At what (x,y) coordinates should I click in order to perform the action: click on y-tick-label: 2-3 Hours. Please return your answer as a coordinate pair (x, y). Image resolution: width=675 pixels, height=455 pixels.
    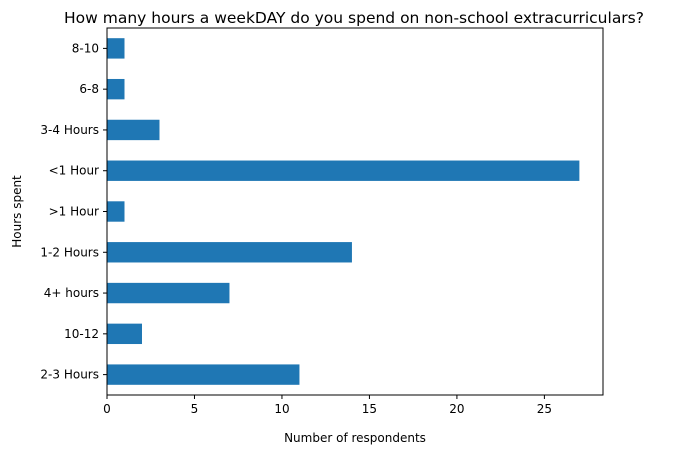
    Looking at the image, I should click on (69, 375).